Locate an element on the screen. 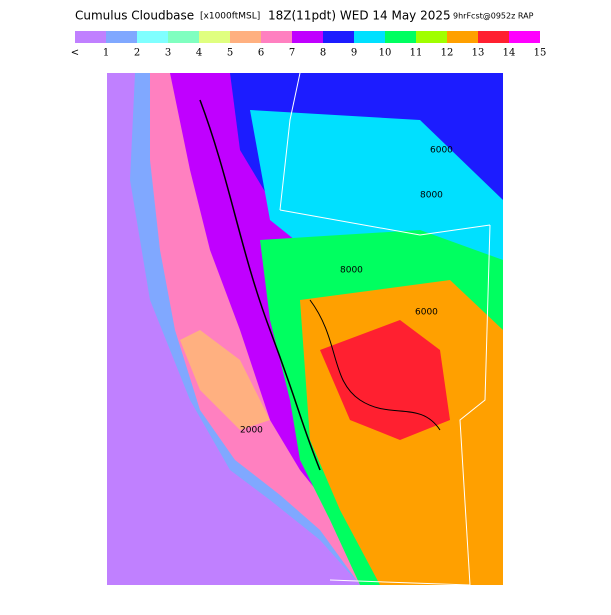  title-valid: 18Z(11pdt) WED 14 May 2025 is located at coordinates (359, 16).